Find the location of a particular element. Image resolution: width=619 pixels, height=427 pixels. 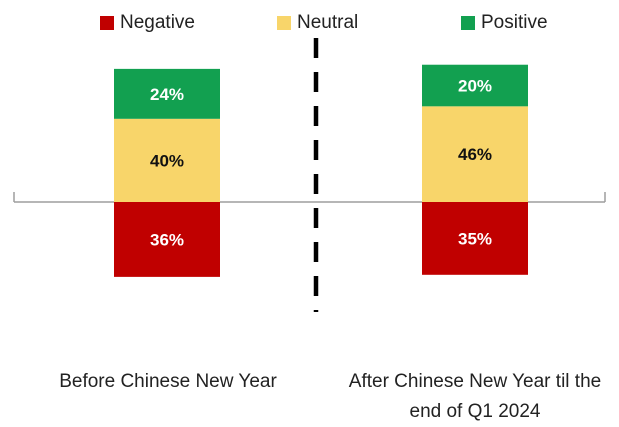

x-axis-label-before: Before Chinese New Year is located at coordinates (168, 381).